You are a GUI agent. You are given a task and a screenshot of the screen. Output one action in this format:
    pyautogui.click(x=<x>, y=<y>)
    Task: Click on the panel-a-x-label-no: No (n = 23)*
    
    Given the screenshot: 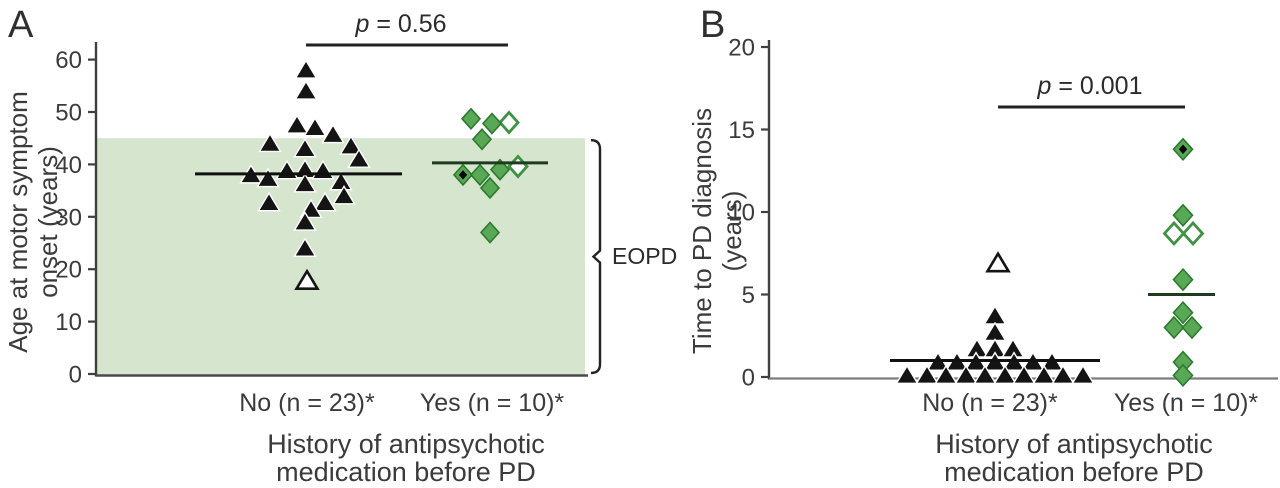 What is the action you would take?
    pyautogui.click(x=307, y=403)
    